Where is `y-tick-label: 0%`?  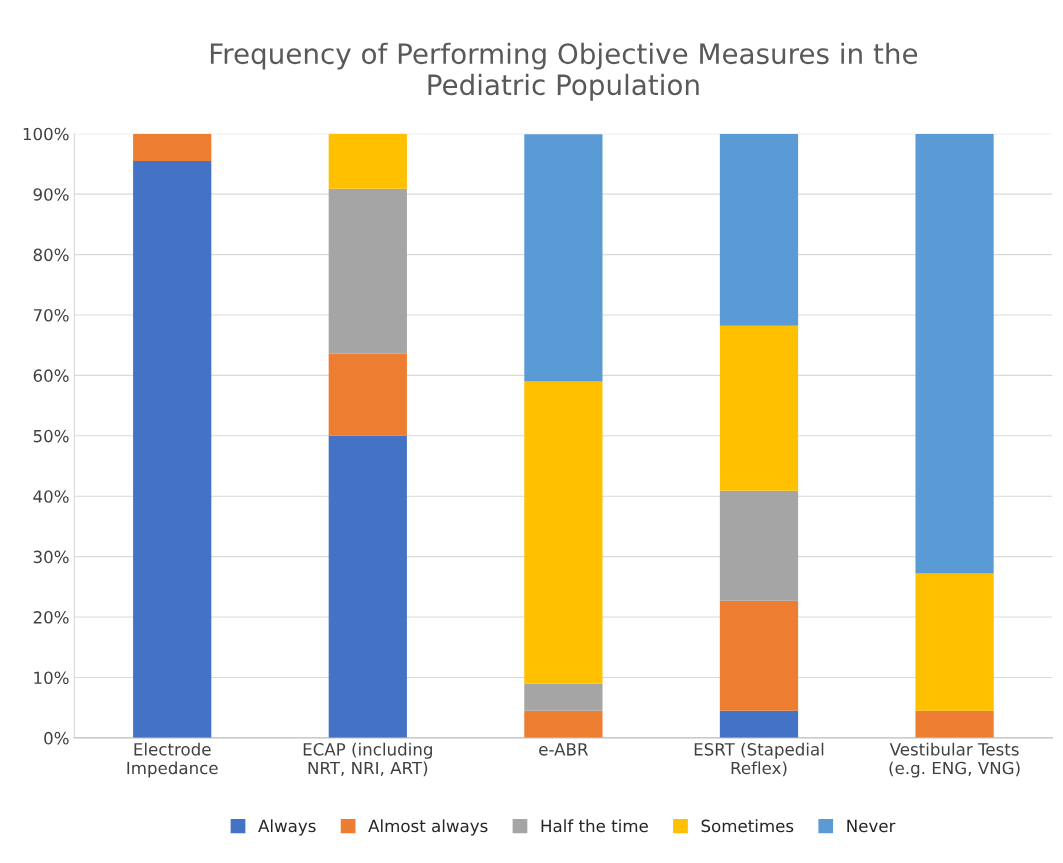
y-tick-label: 0% is located at coordinates (56, 738).